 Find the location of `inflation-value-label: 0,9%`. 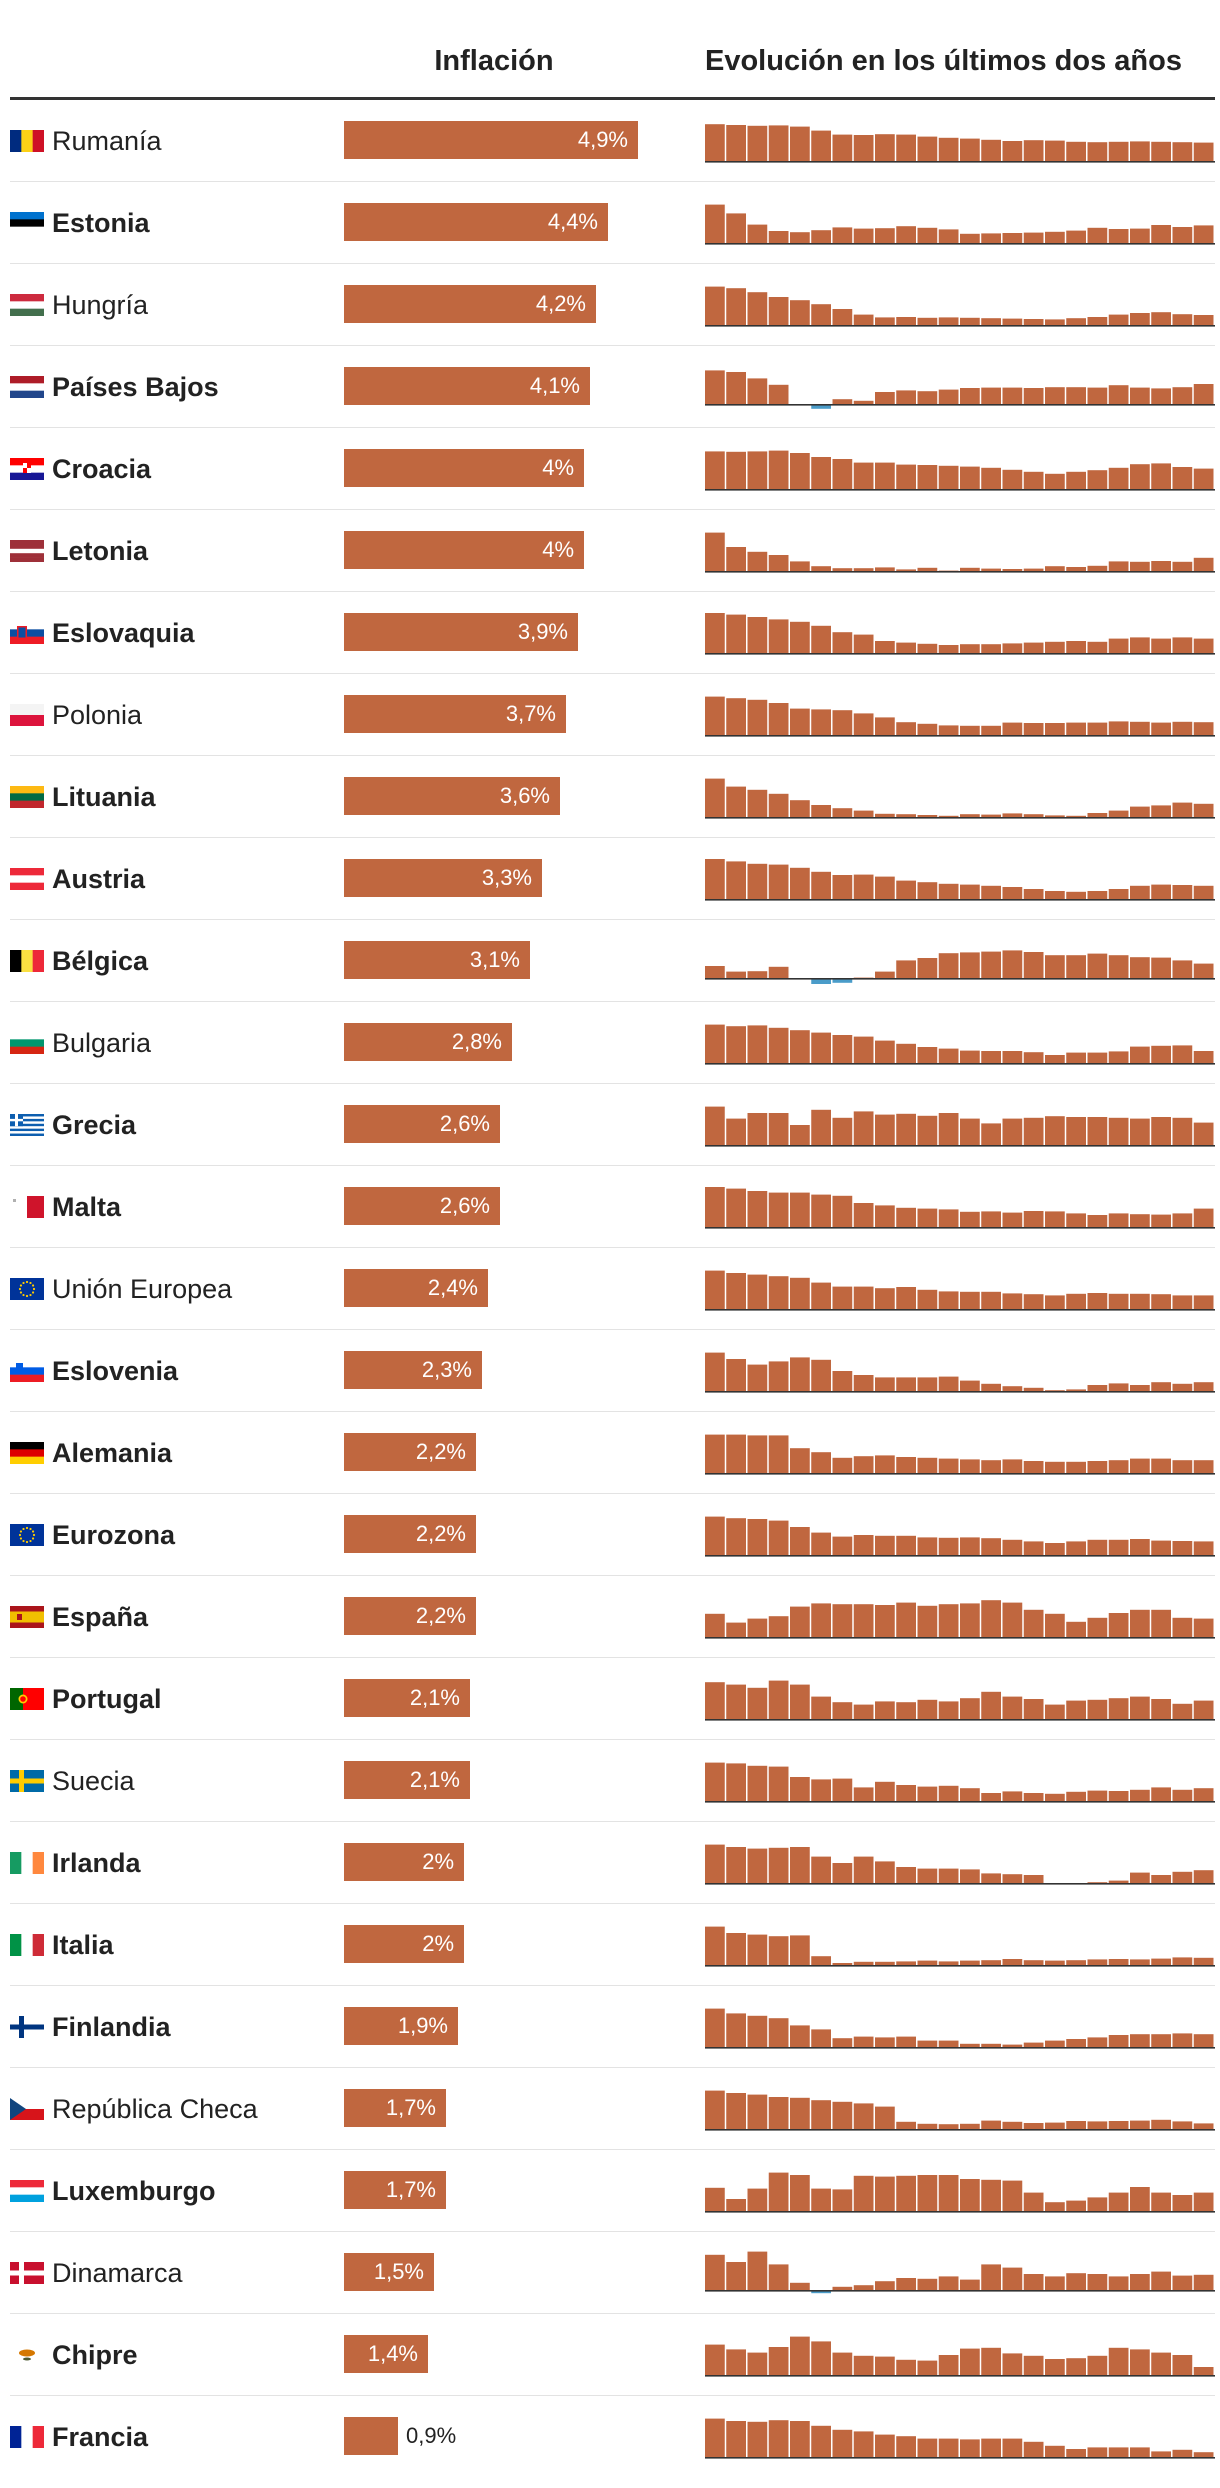

inflation-value-label: 0,9% is located at coordinates (431, 2435).